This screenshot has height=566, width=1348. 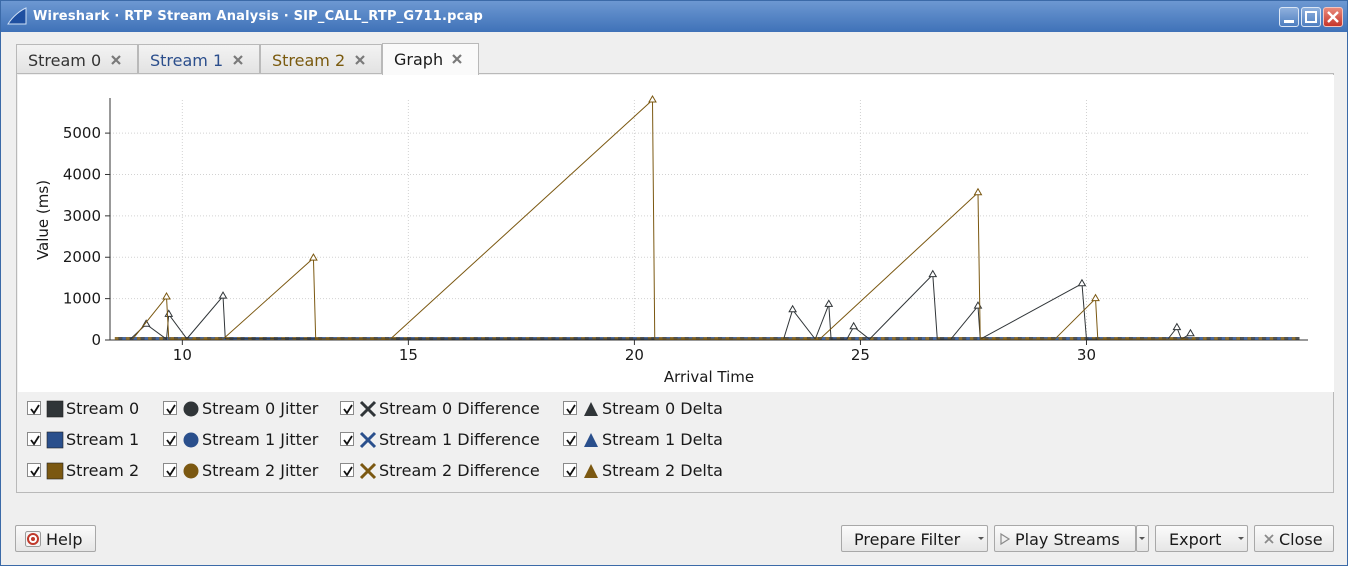 I want to click on legend-label: Stream 2 Difference, so click(x=459, y=470).